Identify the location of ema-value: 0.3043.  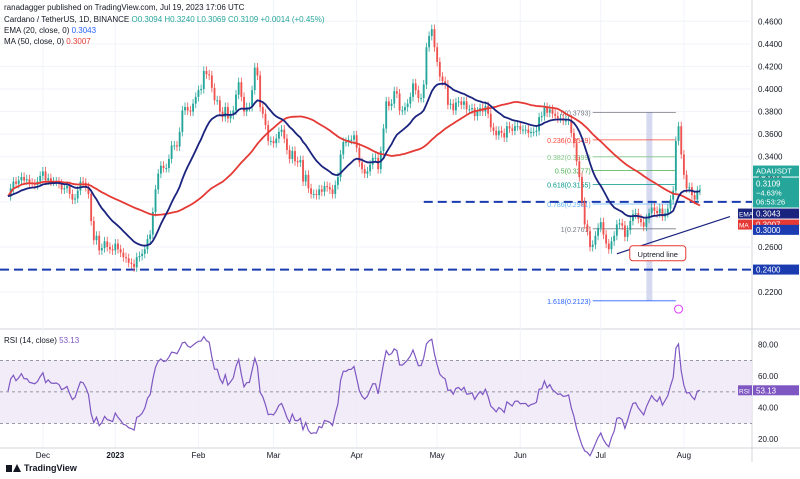
(84, 30).